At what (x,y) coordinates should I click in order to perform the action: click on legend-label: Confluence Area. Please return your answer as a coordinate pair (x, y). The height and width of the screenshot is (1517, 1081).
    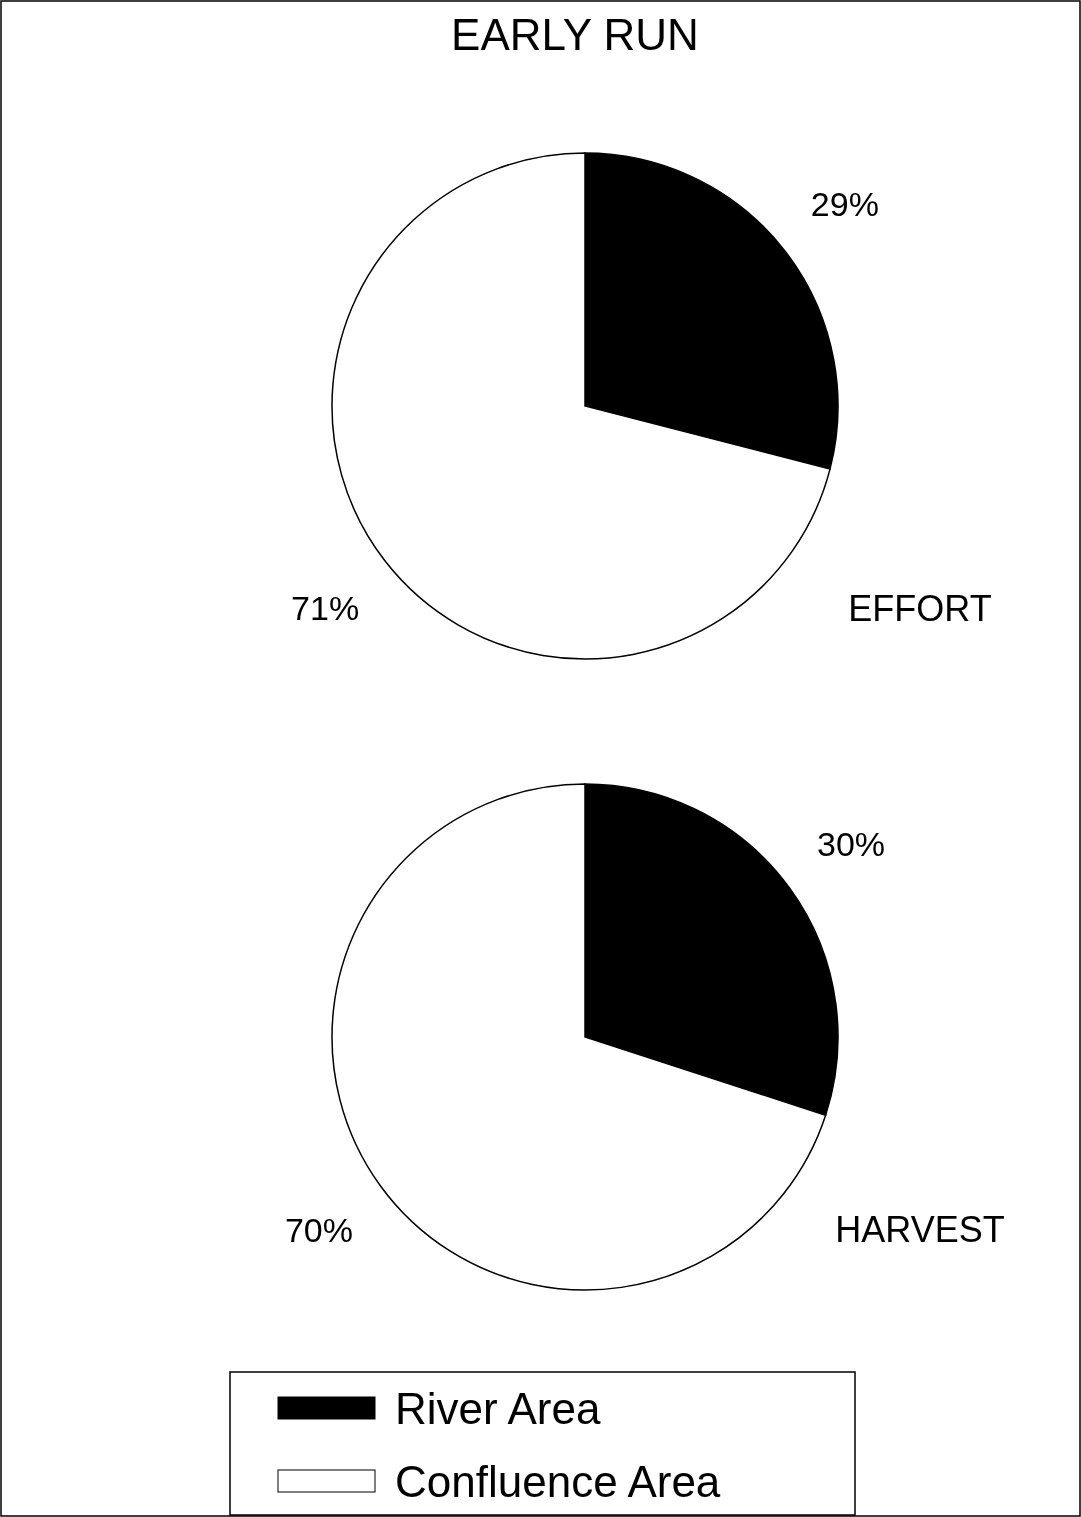
    Looking at the image, I should click on (558, 1481).